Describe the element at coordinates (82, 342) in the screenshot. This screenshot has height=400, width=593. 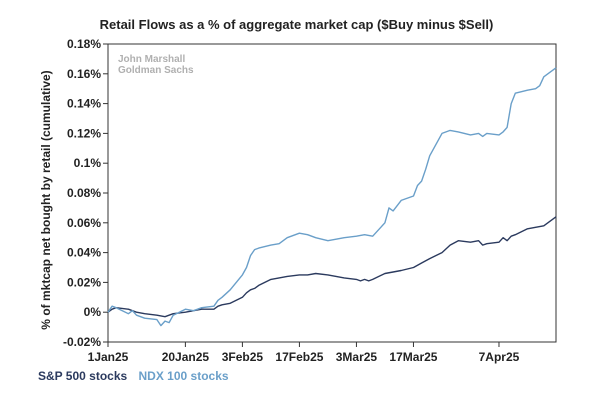
I see `y-tick-label: -0.02%` at that location.